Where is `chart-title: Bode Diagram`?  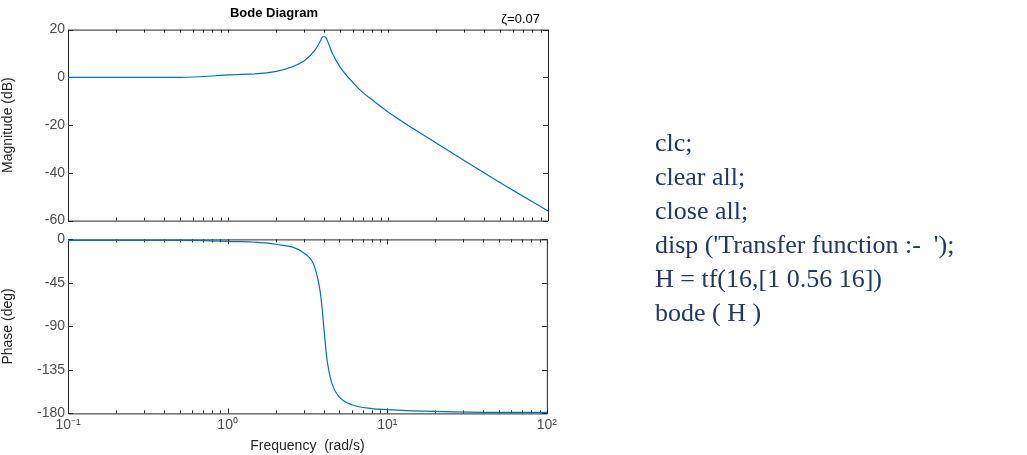
chart-title: Bode Diagram is located at coordinates (274, 13).